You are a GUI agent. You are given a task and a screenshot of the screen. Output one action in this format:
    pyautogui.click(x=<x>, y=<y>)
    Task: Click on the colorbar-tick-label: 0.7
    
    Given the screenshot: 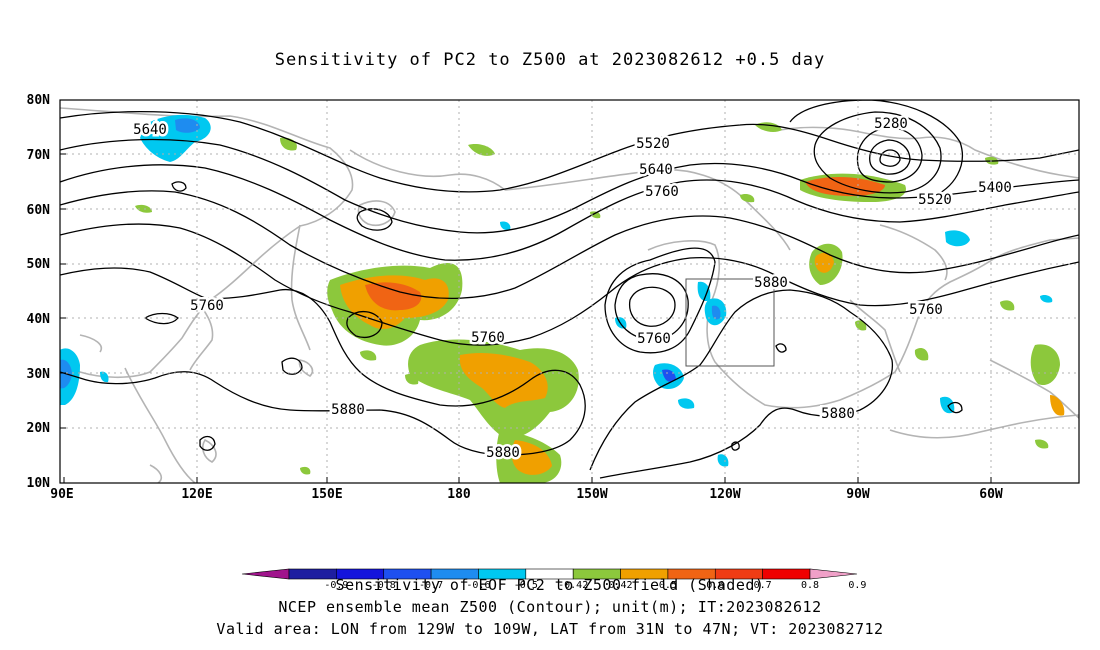 What is the action you would take?
    pyautogui.click(x=763, y=585)
    